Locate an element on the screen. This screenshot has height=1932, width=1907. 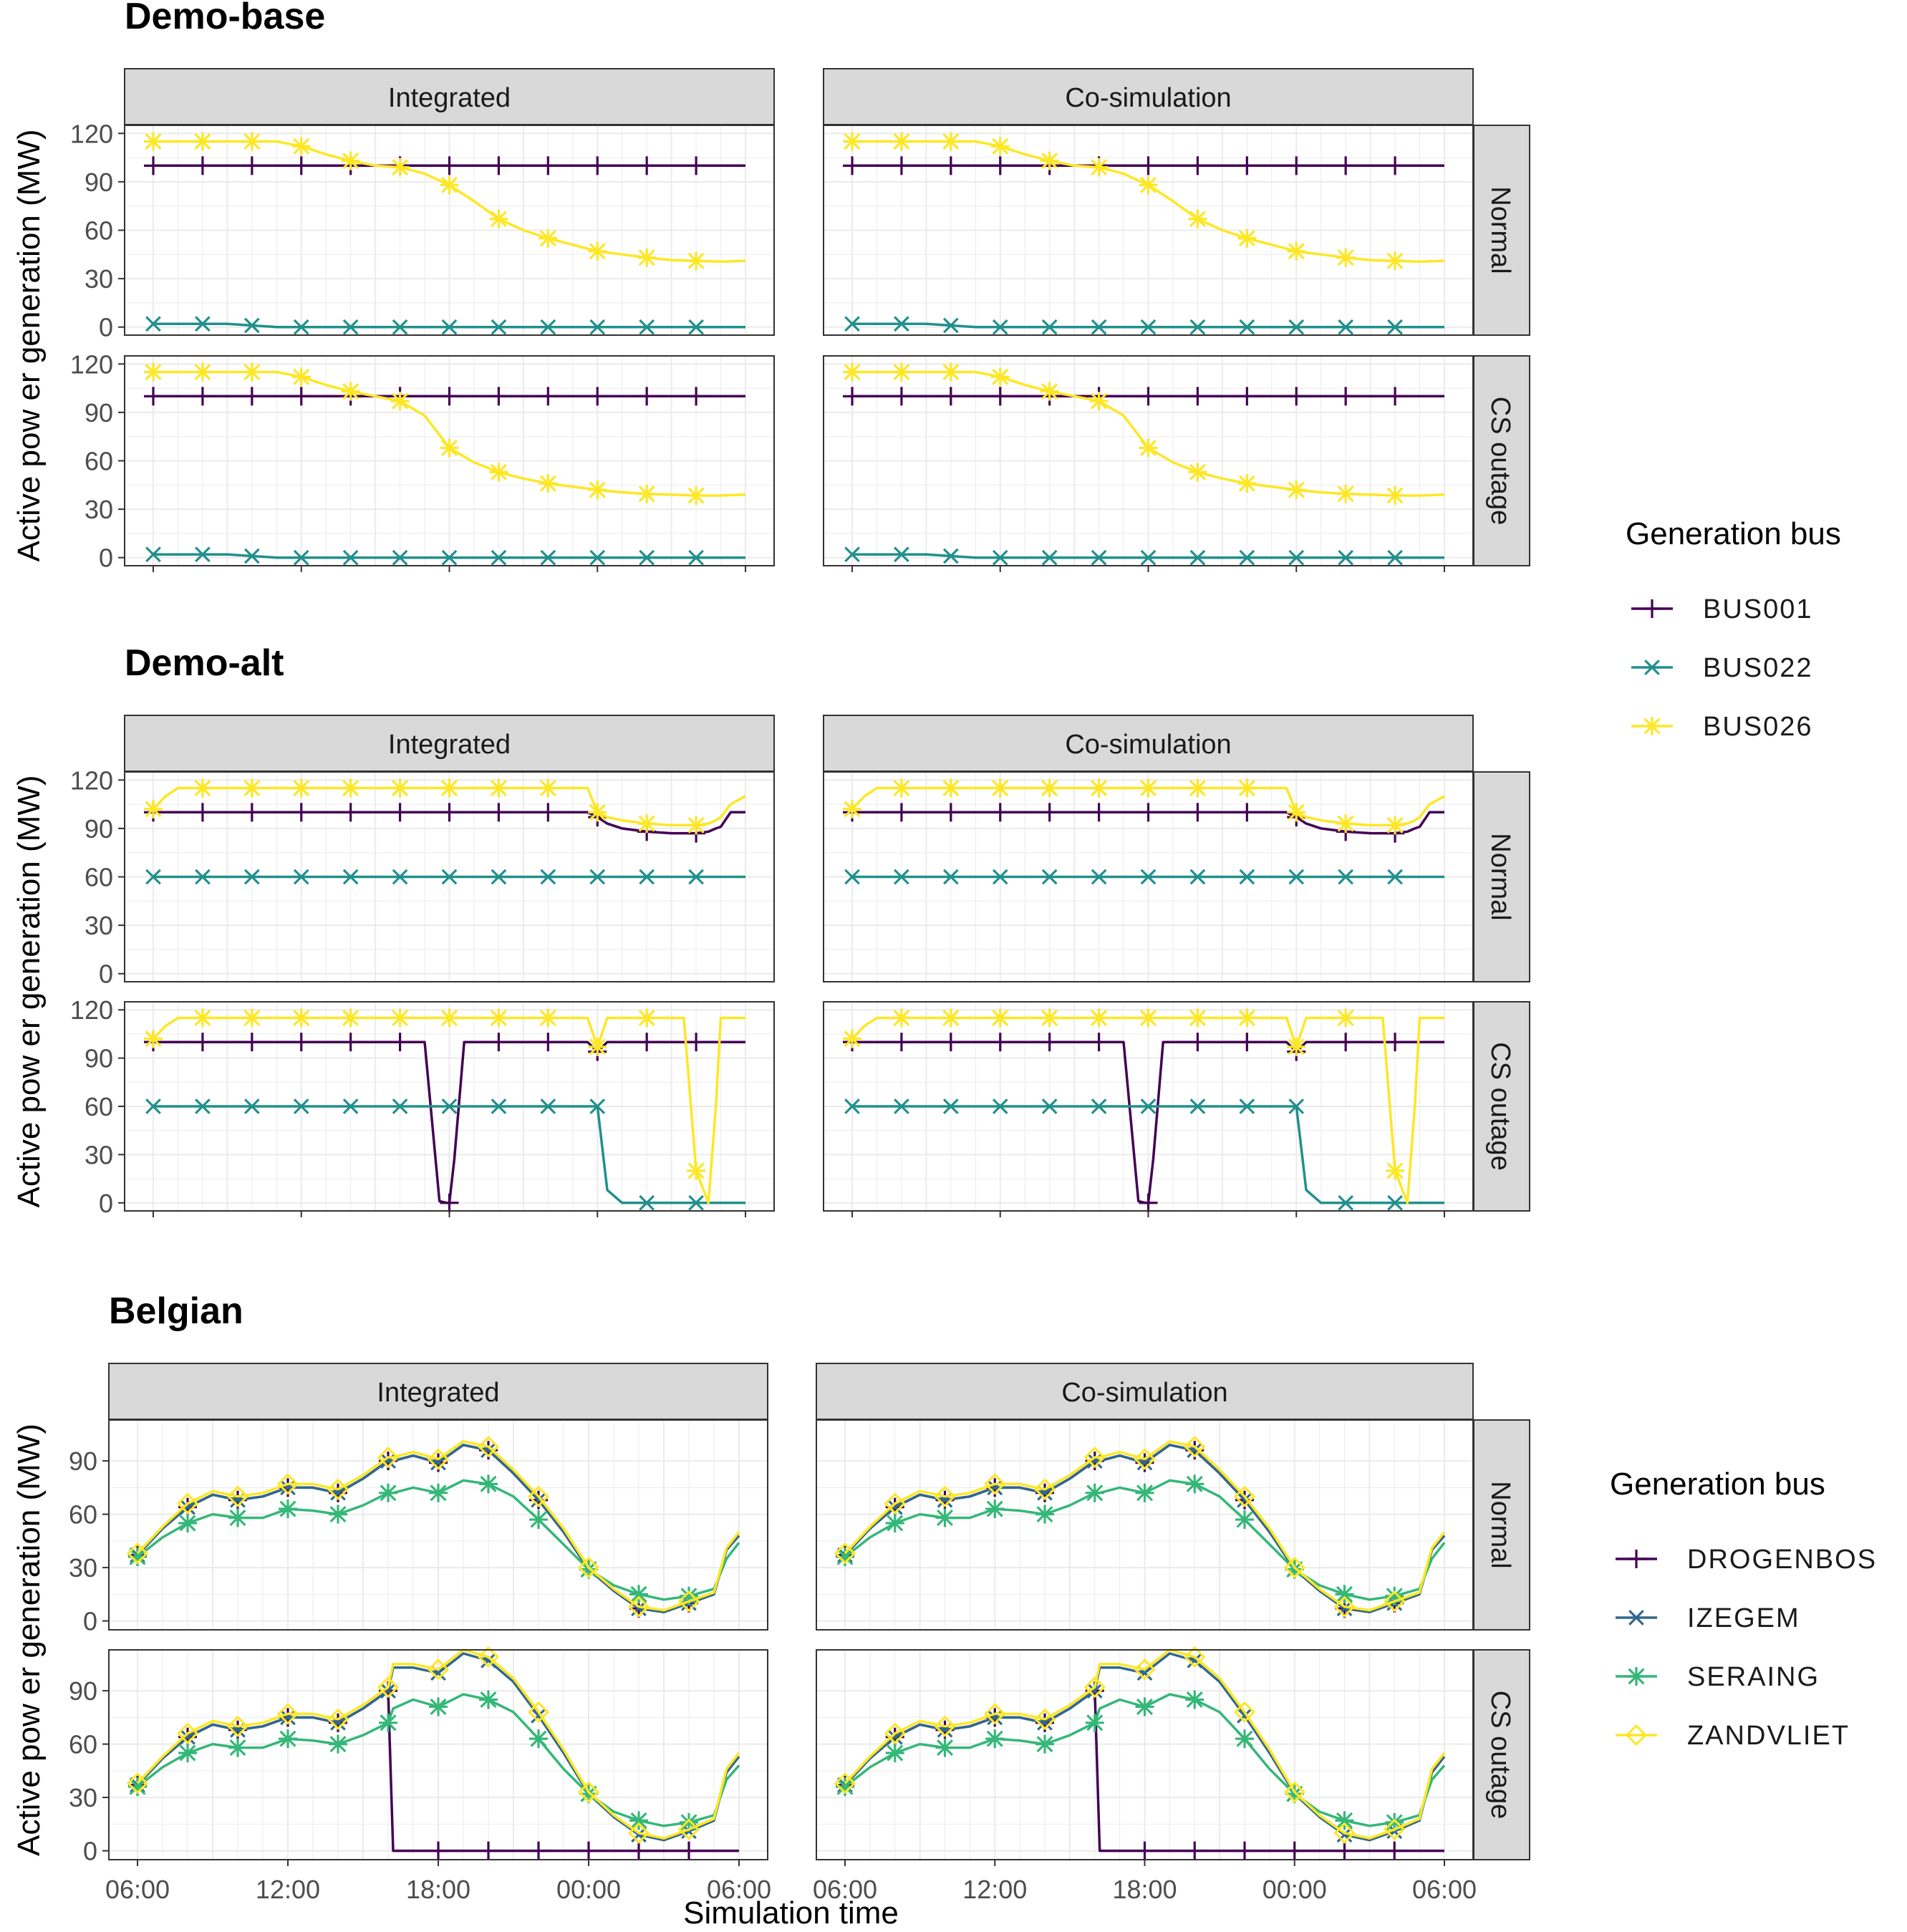
legend-label: BUS001 is located at coordinates (1758, 609).